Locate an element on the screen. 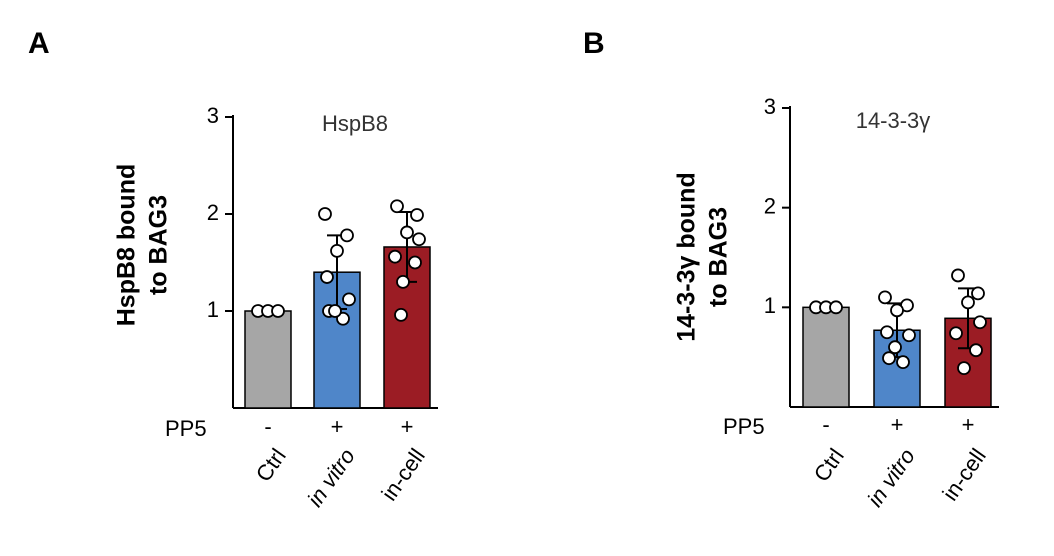  y-axis-label: 14-3-3γ bound is located at coordinates (687, 256).